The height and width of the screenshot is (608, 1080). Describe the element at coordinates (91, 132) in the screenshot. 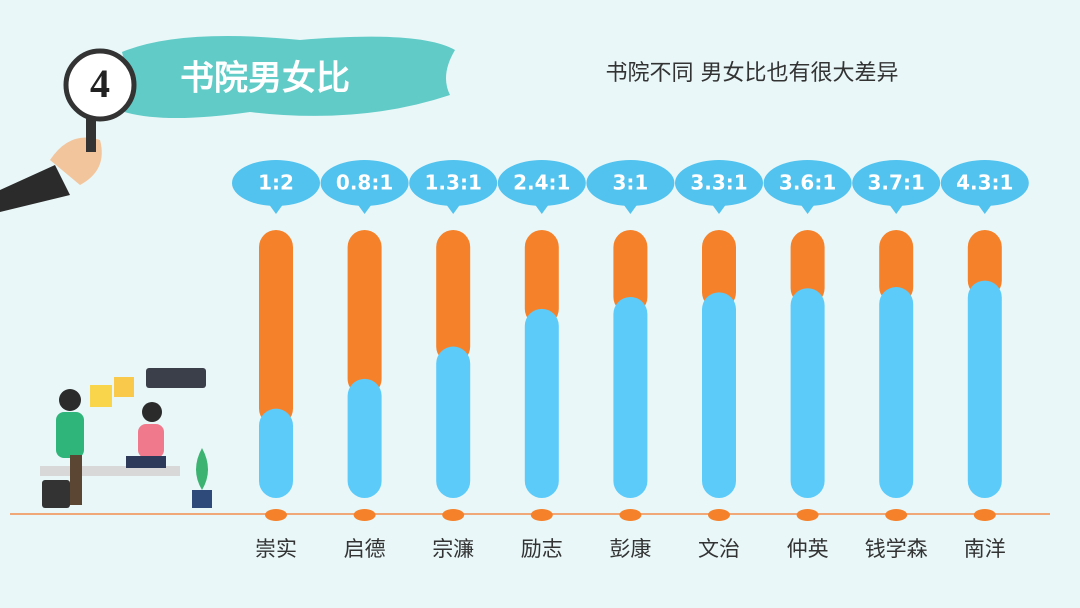

I see `magnifier-handle` at that location.